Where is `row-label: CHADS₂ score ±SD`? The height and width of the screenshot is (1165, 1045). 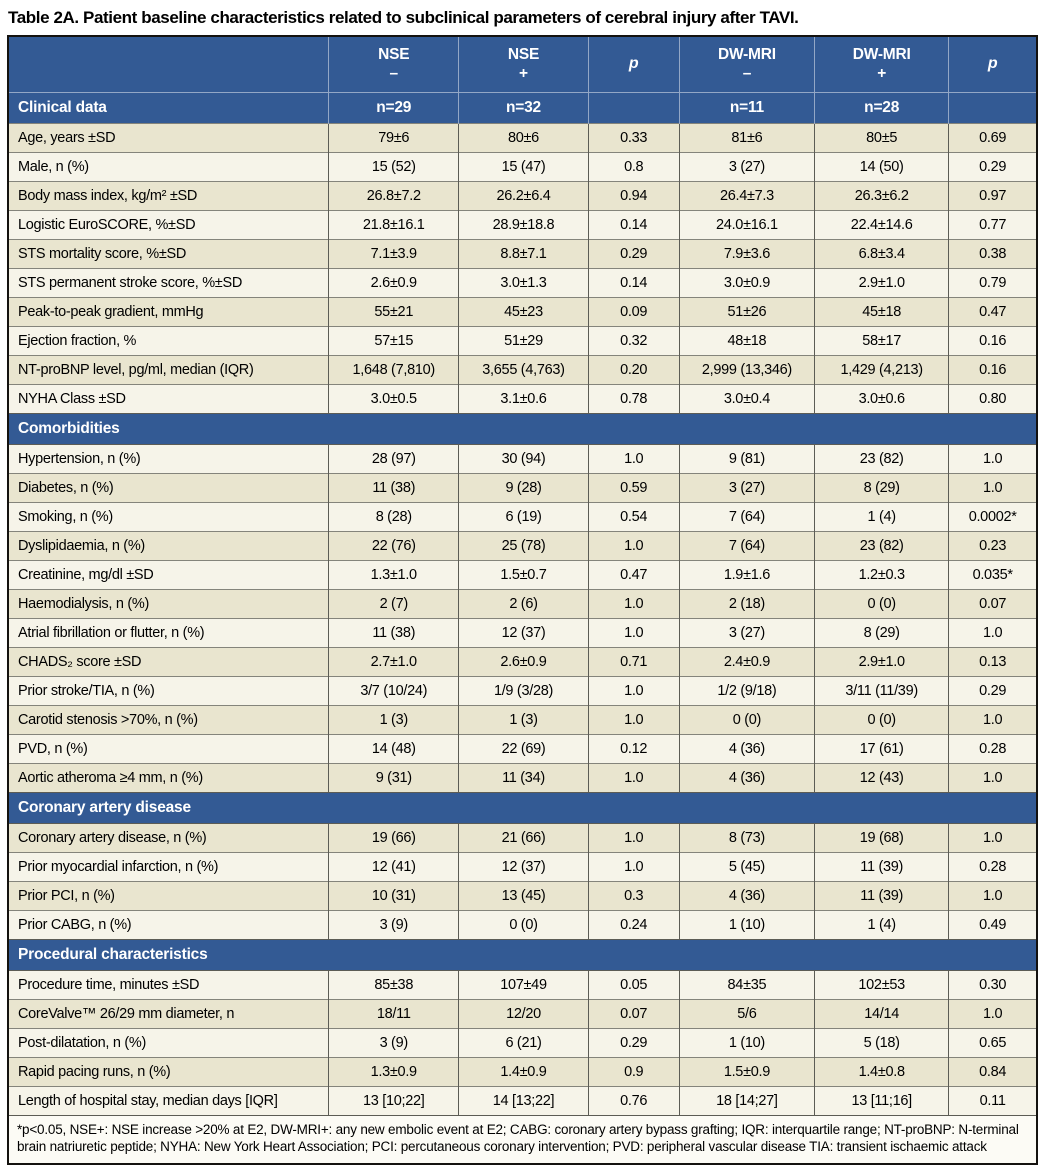 row-label: CHADS₂ score ±SD is located at coordinates (168, 661).